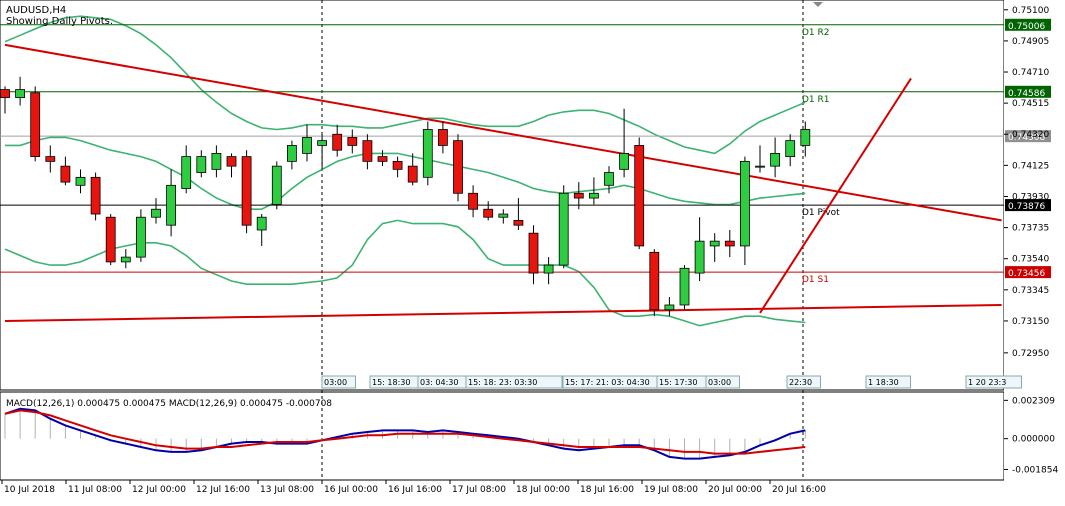 This screenshot has width=1065, height=506. Describe the element at coordinates (1030, 73) in the screenshot. I see `price-tick-label: 0.74710` at that location.